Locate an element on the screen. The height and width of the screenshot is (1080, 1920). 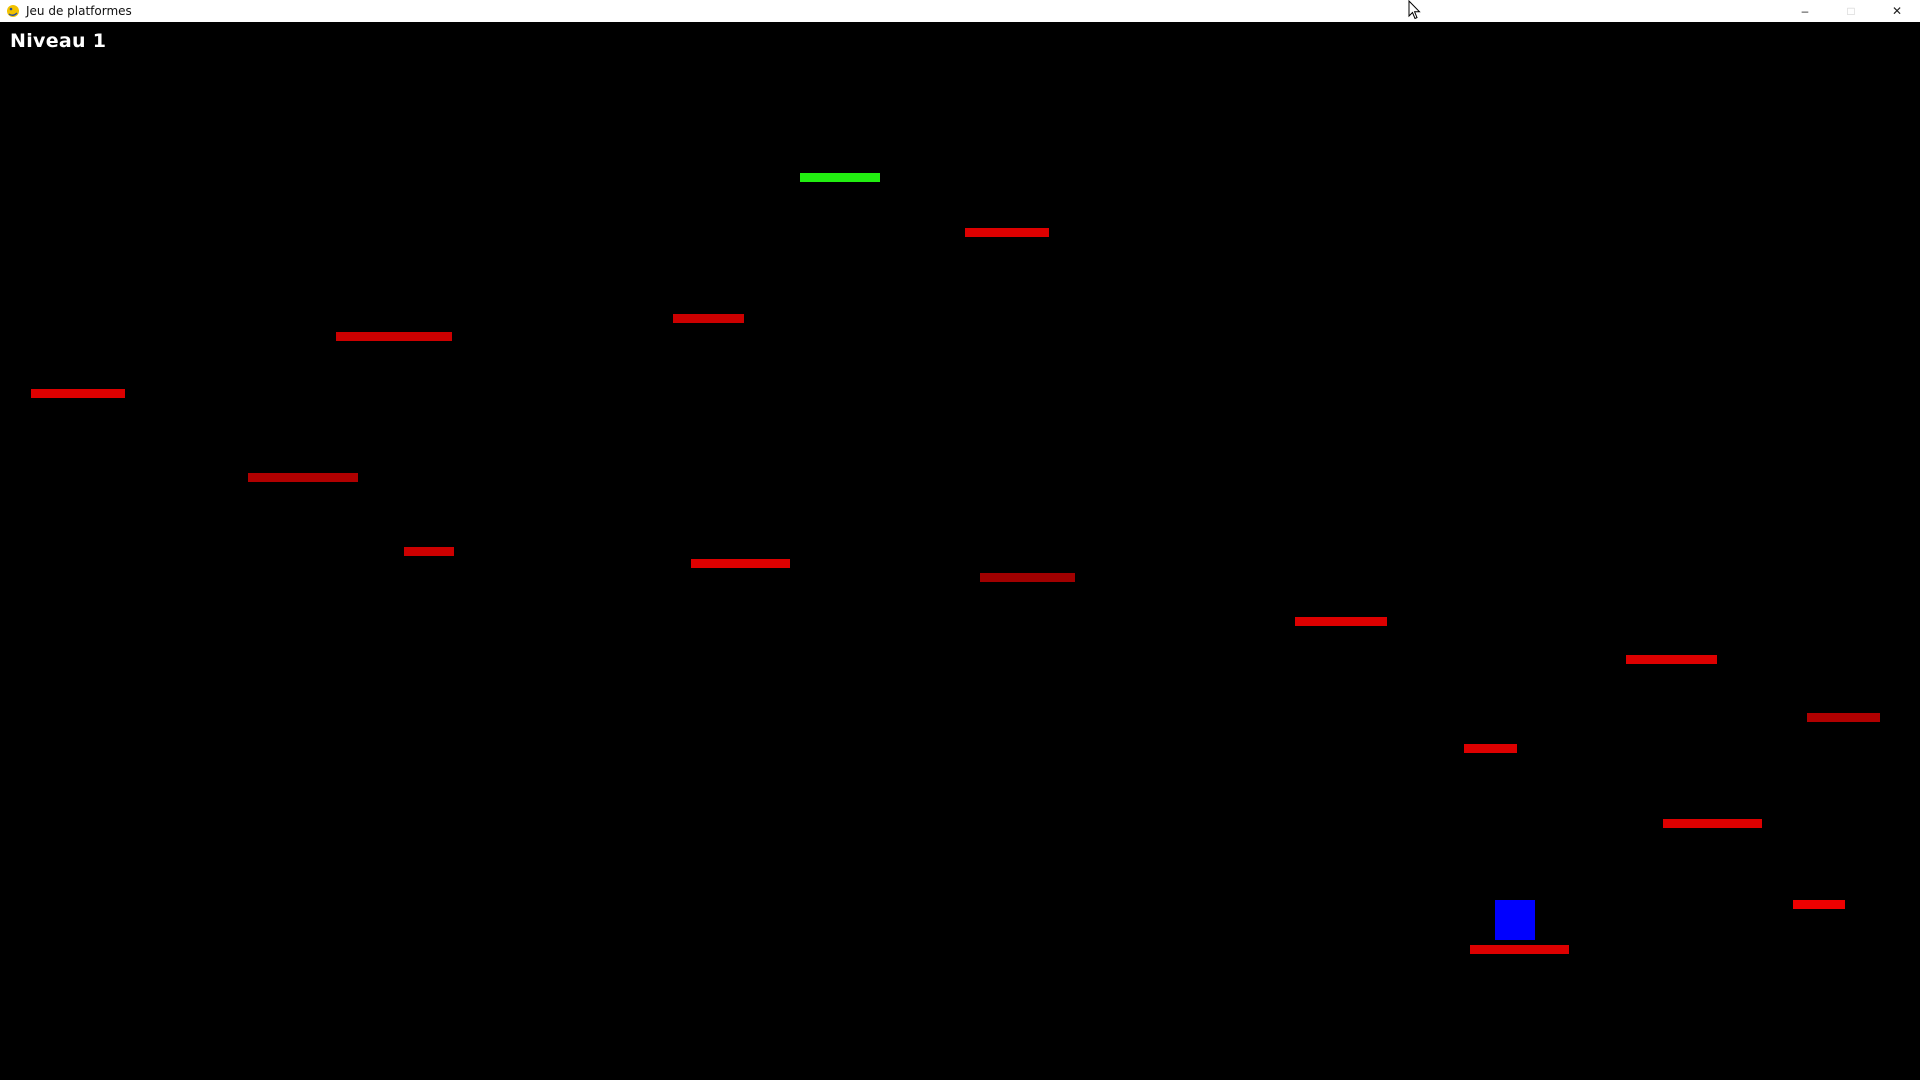
level-label: Niveau 1 is located at coordinates (58, 41).